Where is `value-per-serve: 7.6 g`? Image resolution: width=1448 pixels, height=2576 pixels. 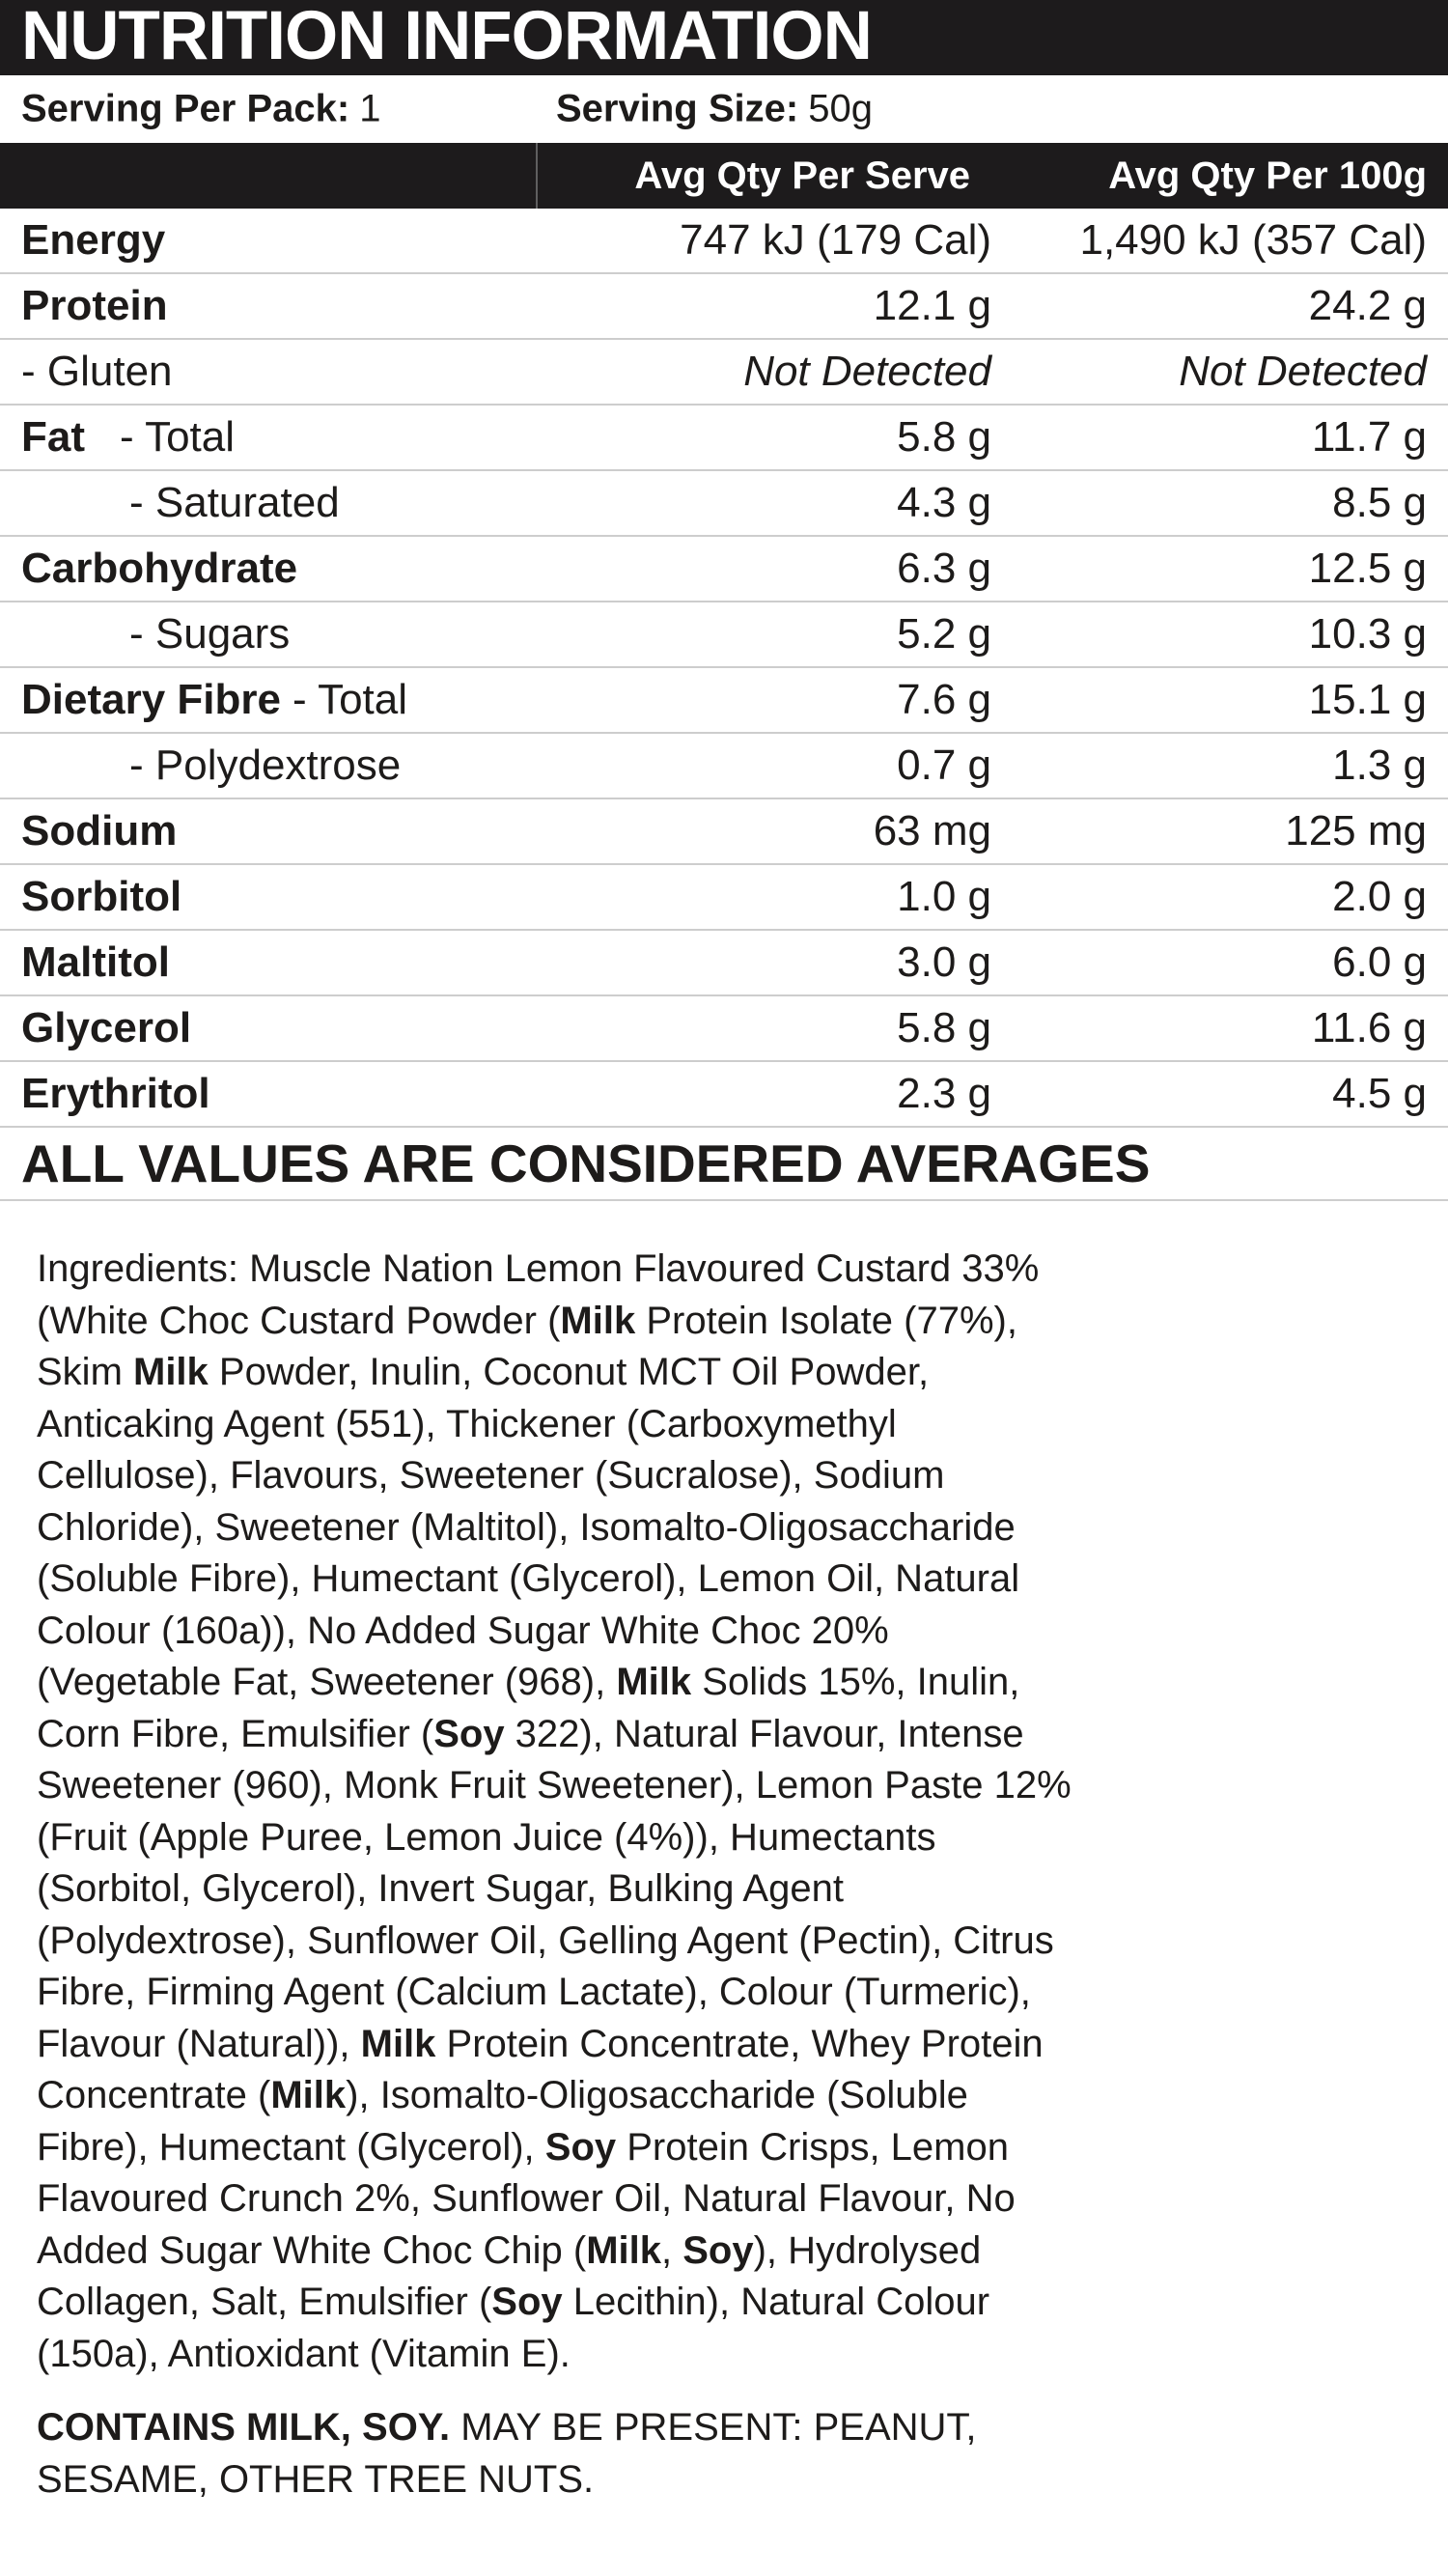
value-per-serve: 7.6 g is located at coordinates (944, 700).